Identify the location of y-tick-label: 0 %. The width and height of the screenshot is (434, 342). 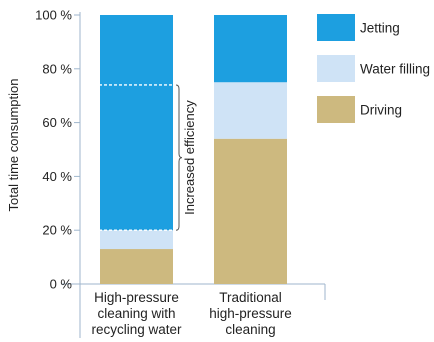
(61, 284).